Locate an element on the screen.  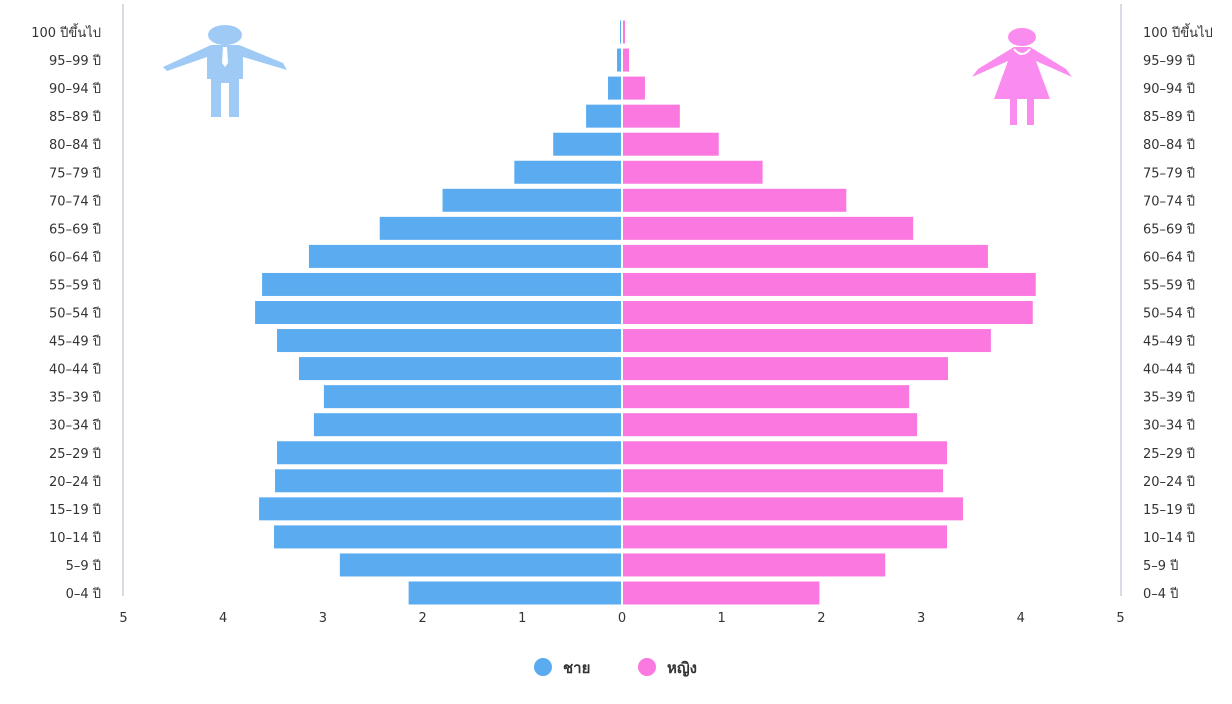
category-label-right: 15–19 ปี is located at coordinates (1169, 510).